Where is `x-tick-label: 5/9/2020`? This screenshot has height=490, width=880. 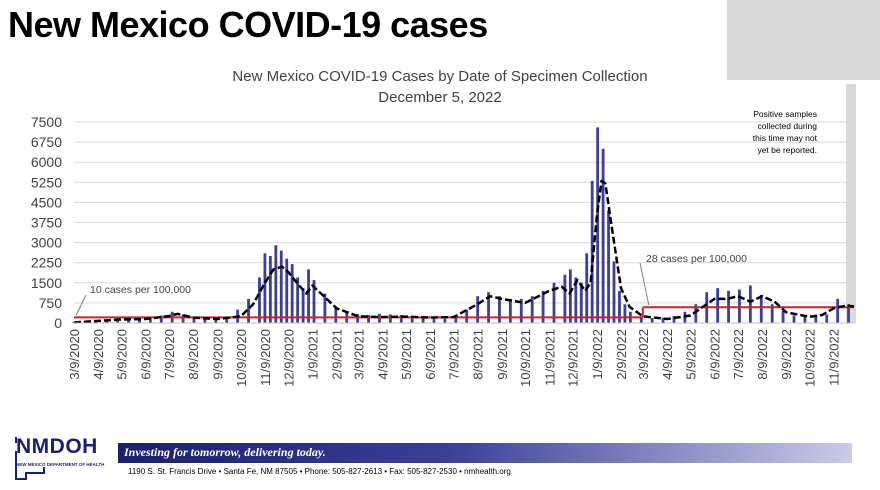
x-tick-label: 5/9/2020 is located at coordinates (122, 354).